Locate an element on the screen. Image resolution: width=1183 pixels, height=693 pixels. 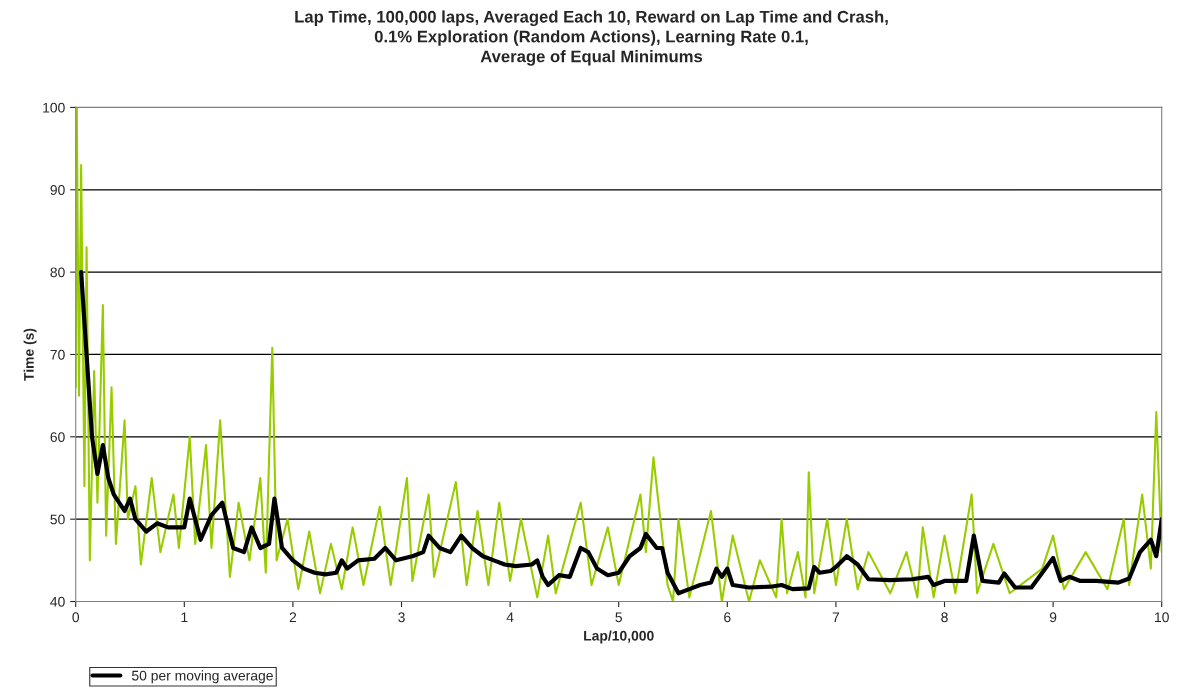
x-tick-label: 1 is located at coordinates (184, 617).